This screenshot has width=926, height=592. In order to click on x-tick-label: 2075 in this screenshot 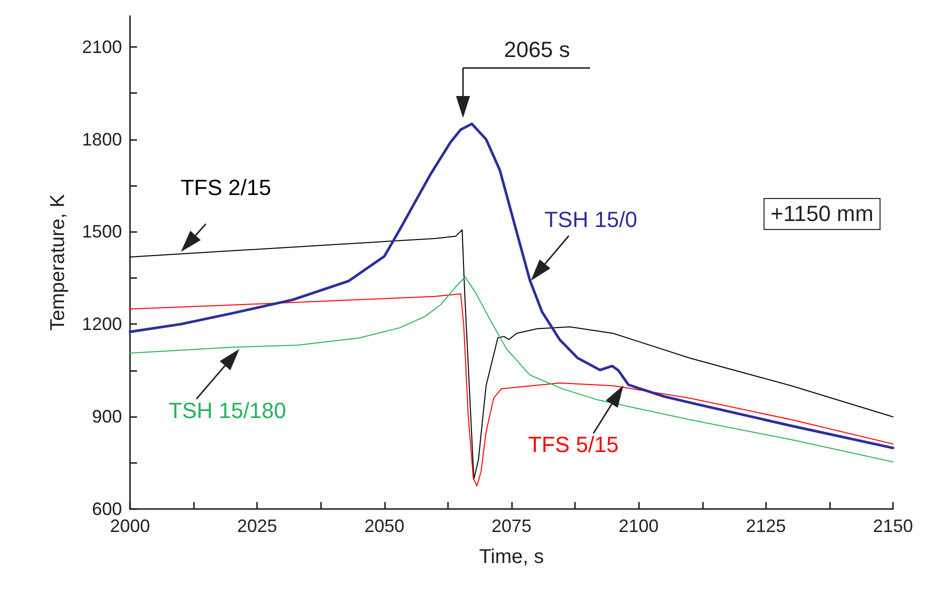, I will do `click(511, 526)`.